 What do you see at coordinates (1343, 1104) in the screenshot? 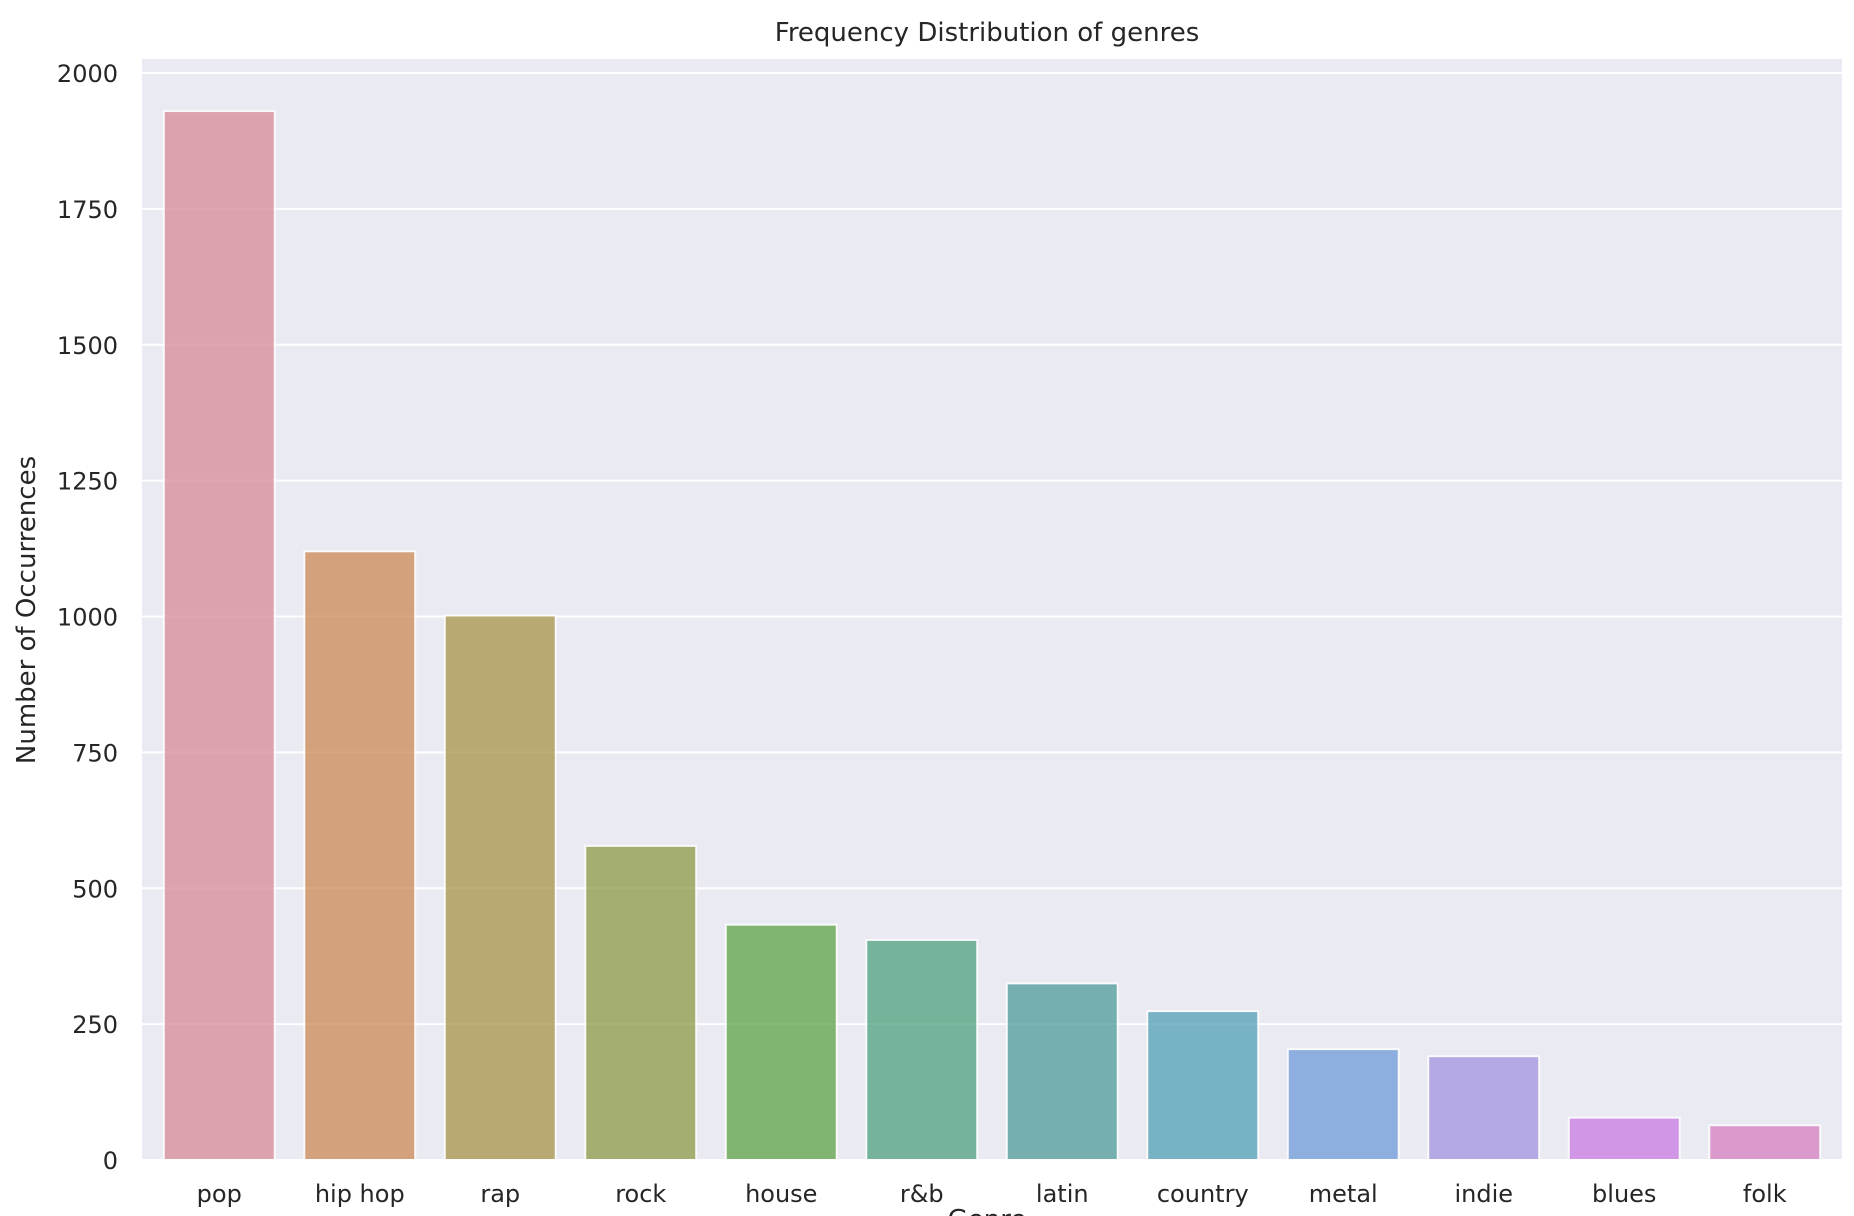
I see `bar-metal` at bounding box center [1343, 1104].